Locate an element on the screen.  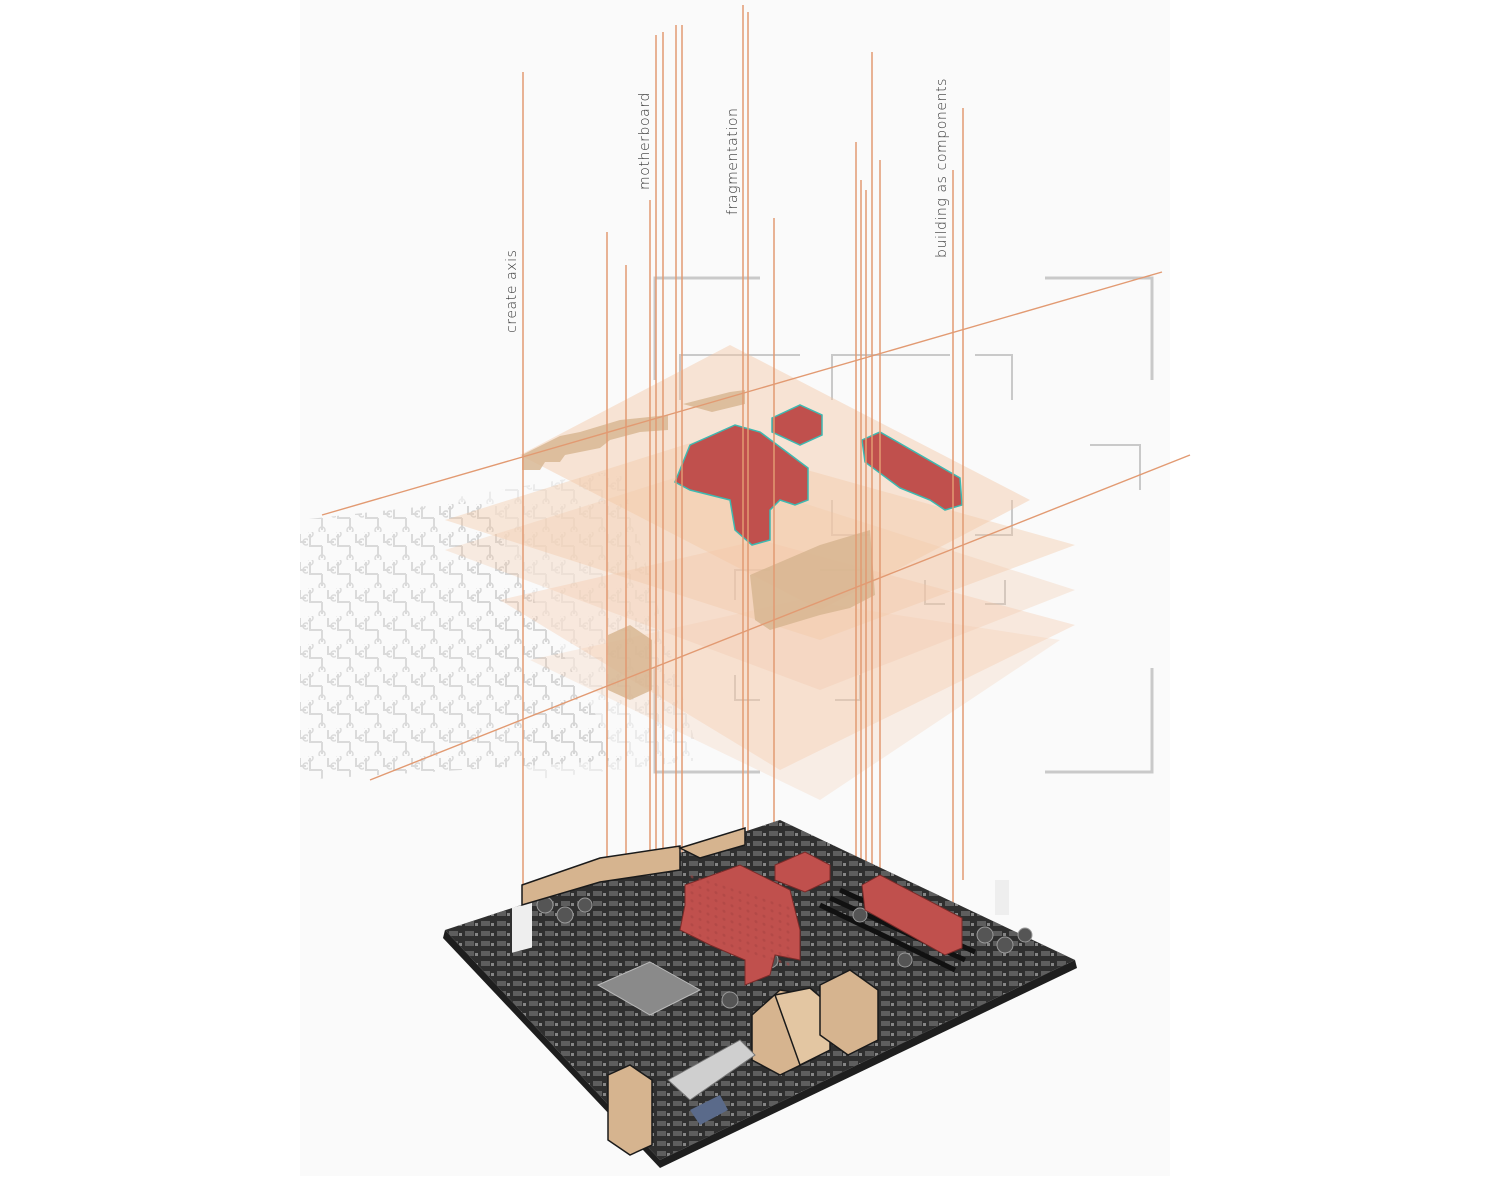
floating-connector-strip is located at coordinates (595, 442).